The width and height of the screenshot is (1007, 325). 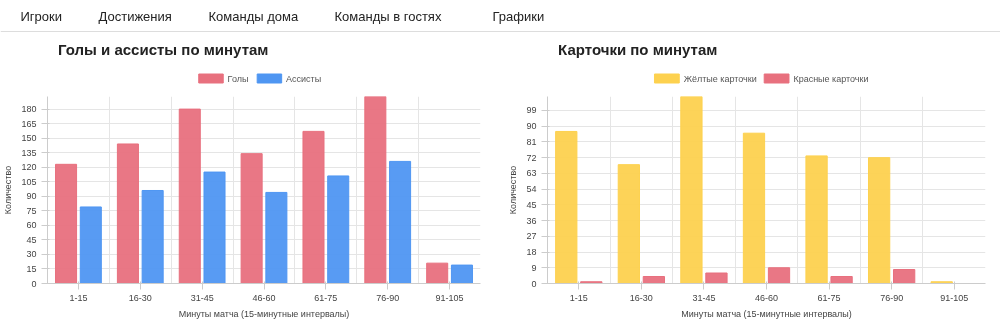 I want to click on y-tick-label: 63, so click(x=531, y=173).